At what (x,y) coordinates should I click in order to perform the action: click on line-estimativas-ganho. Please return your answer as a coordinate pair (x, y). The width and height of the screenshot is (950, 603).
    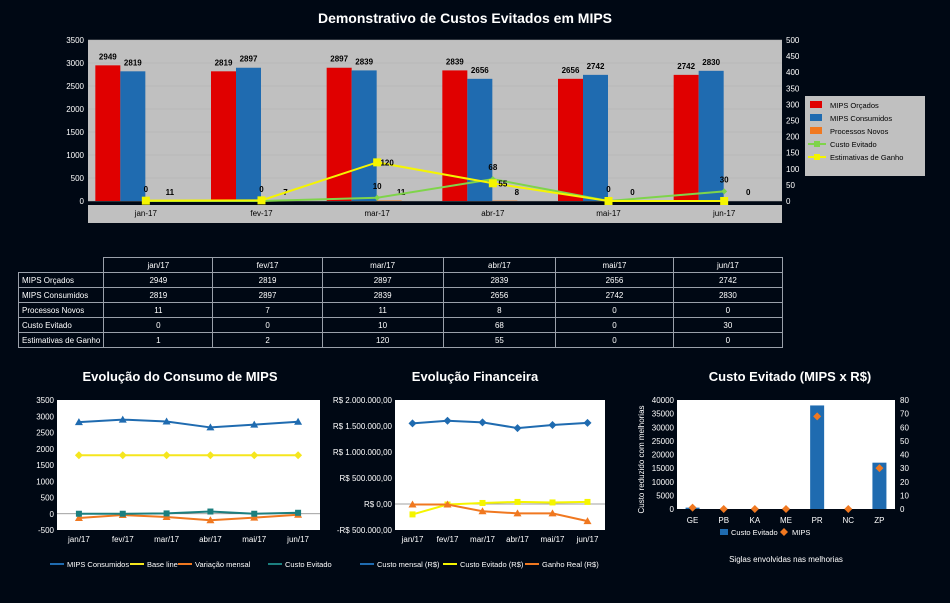
    Looking at the image, I should click on (435, 181).